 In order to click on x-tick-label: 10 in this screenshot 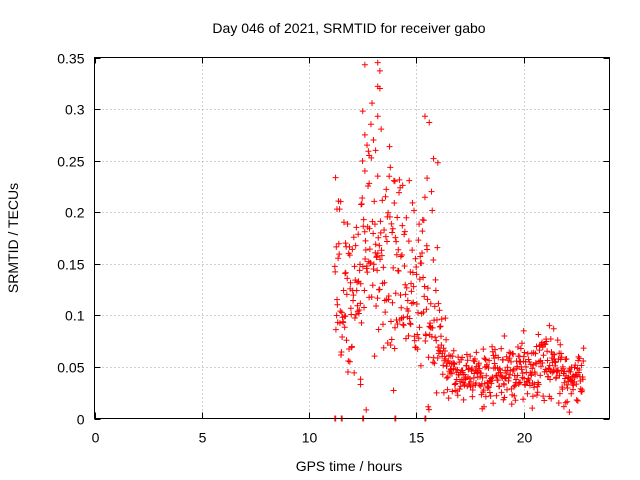, I will do `click(310, 438)`.